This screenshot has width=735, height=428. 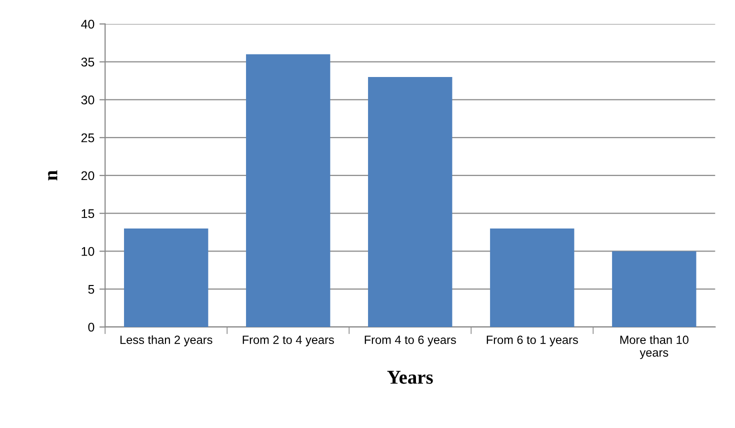 What do you see at coordinates (87, 24) in the screenshot?
I see `y-tick-label: 40` at bounding box center [87, 24].